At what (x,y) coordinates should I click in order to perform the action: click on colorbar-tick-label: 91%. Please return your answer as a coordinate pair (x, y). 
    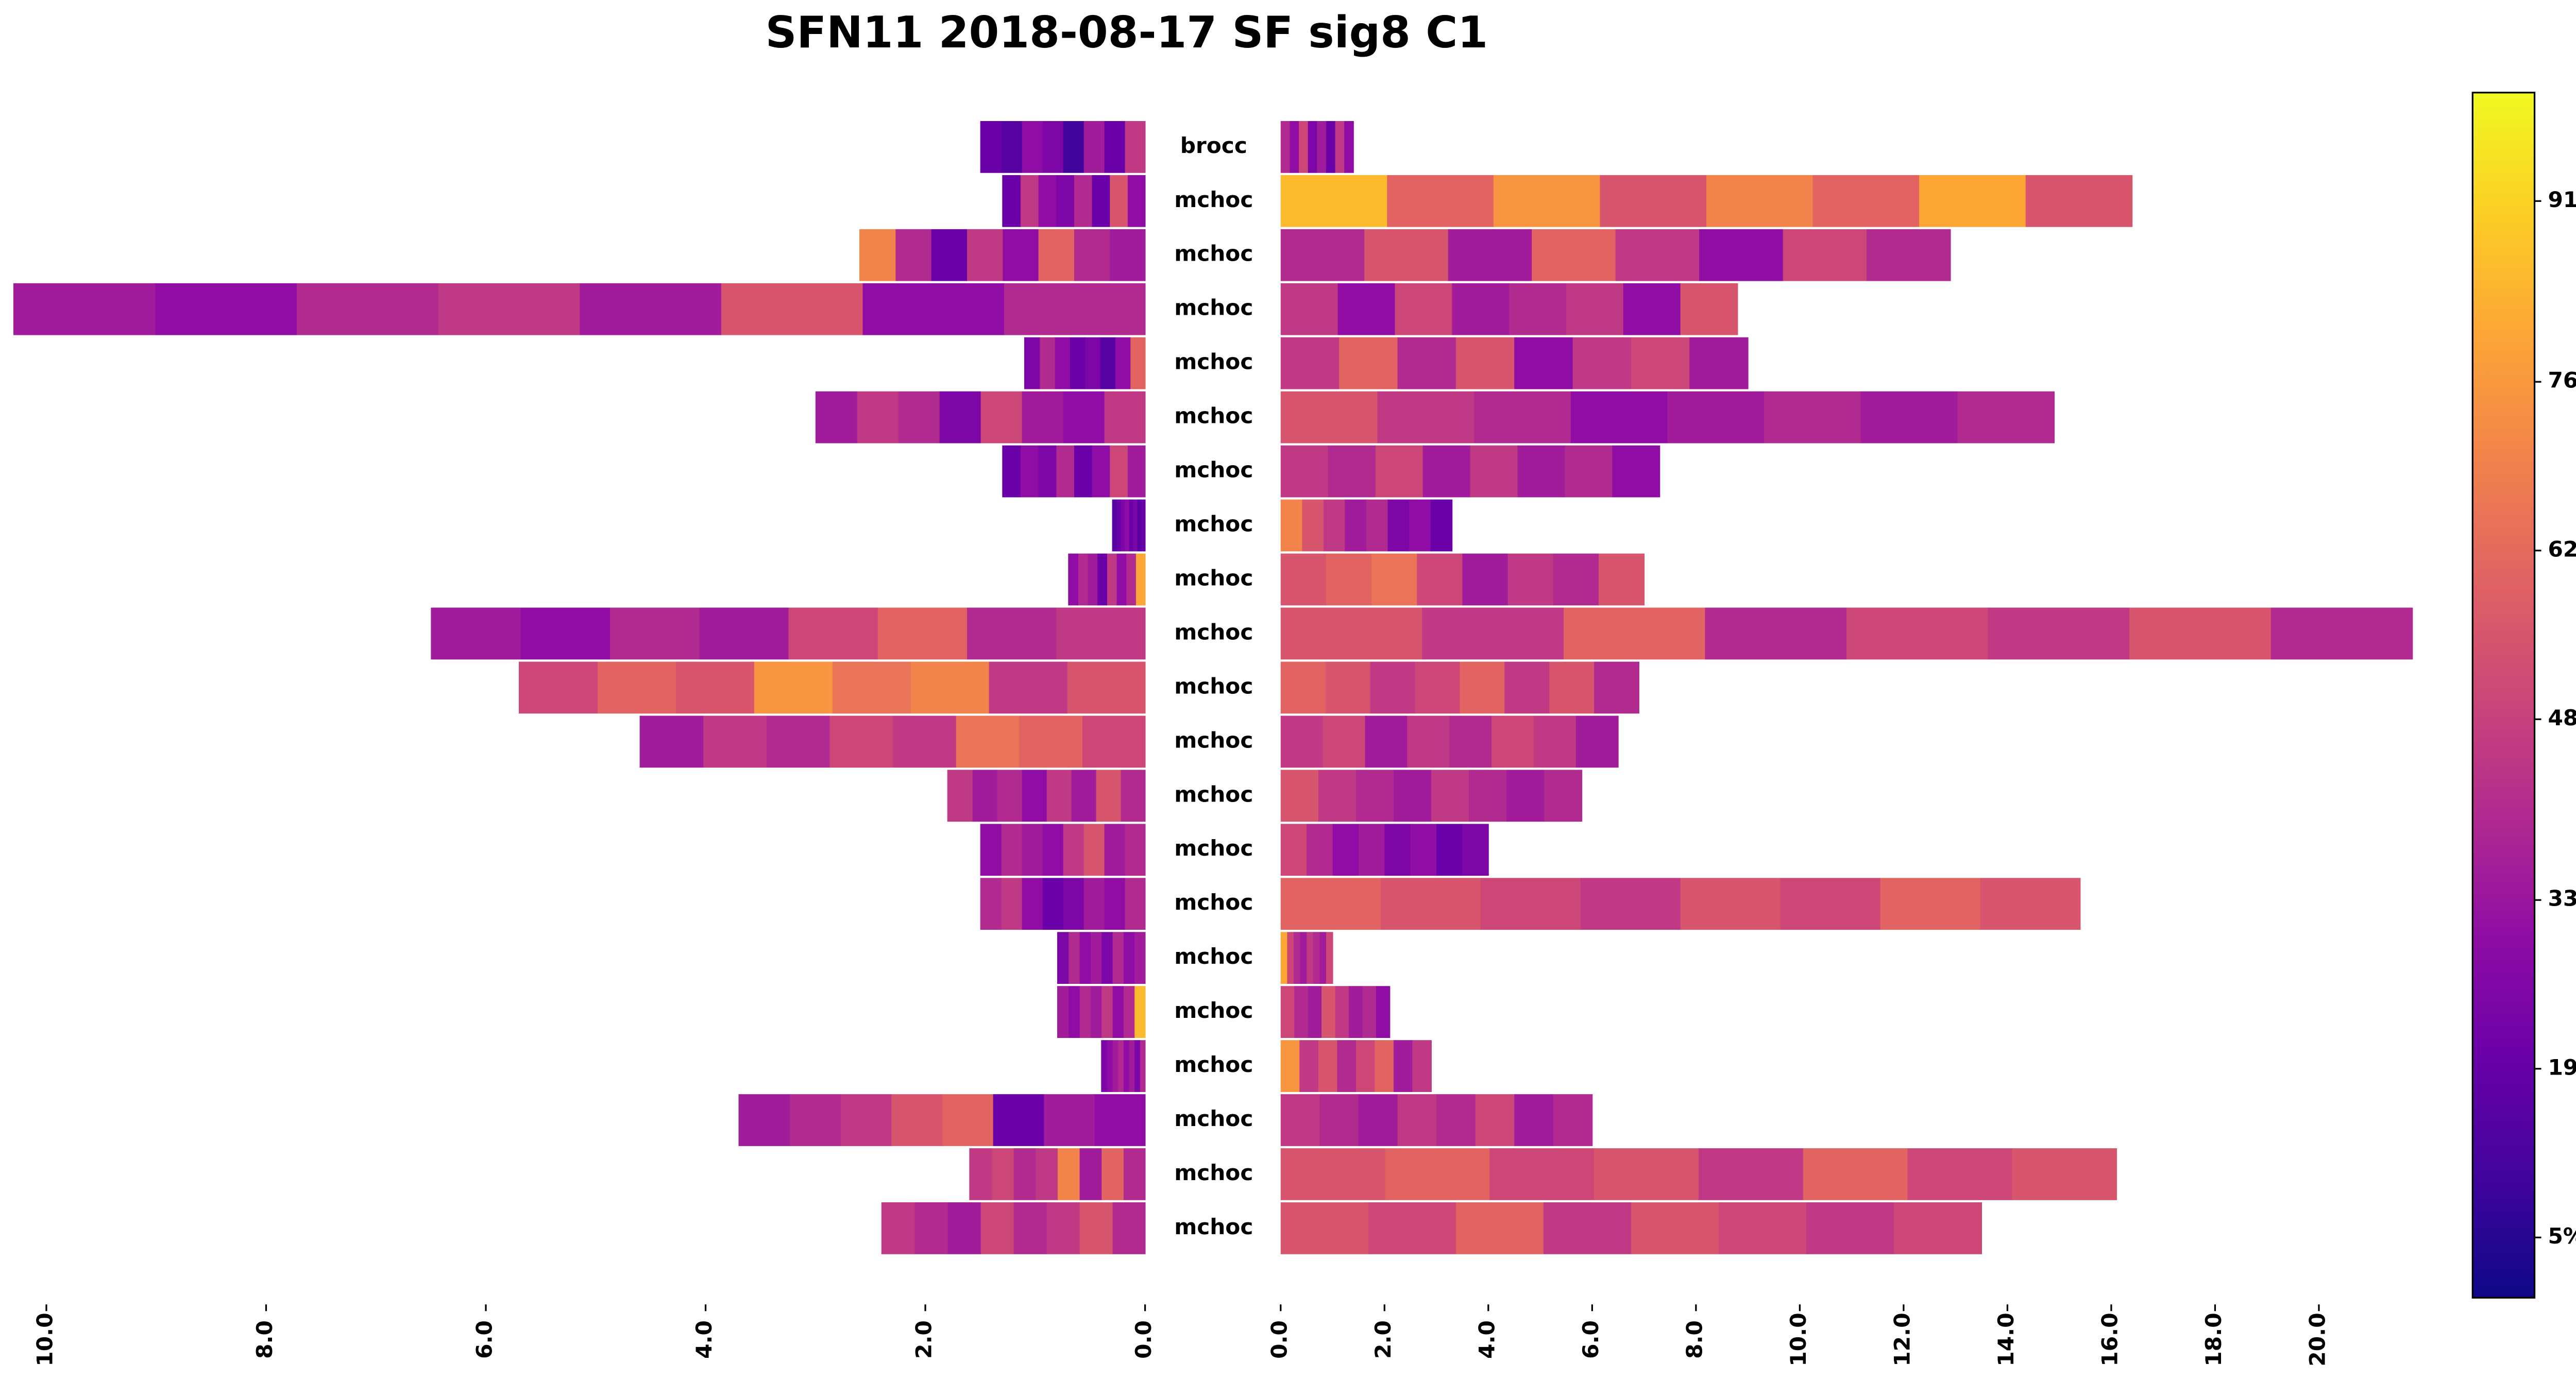
    Looking at the image, I should click on (2562, 200).